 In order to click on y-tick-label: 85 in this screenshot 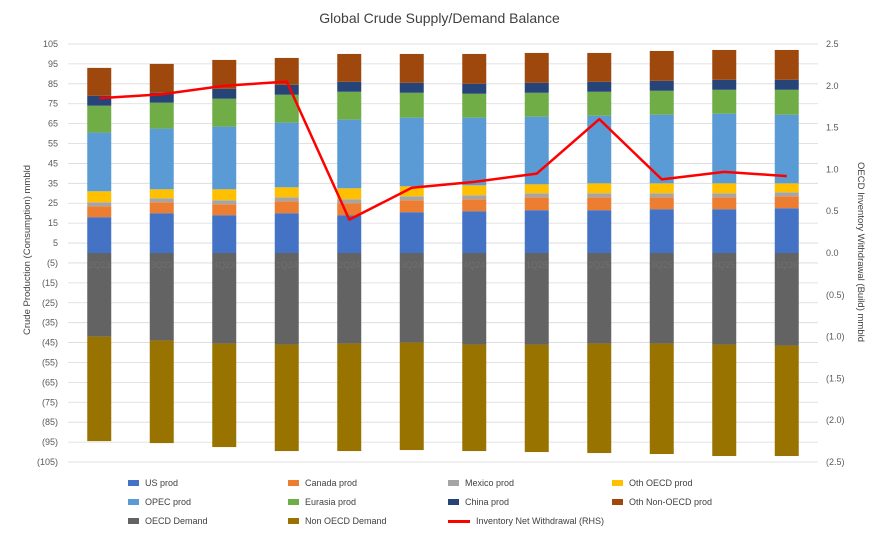, I will do `click(53, 84)`.